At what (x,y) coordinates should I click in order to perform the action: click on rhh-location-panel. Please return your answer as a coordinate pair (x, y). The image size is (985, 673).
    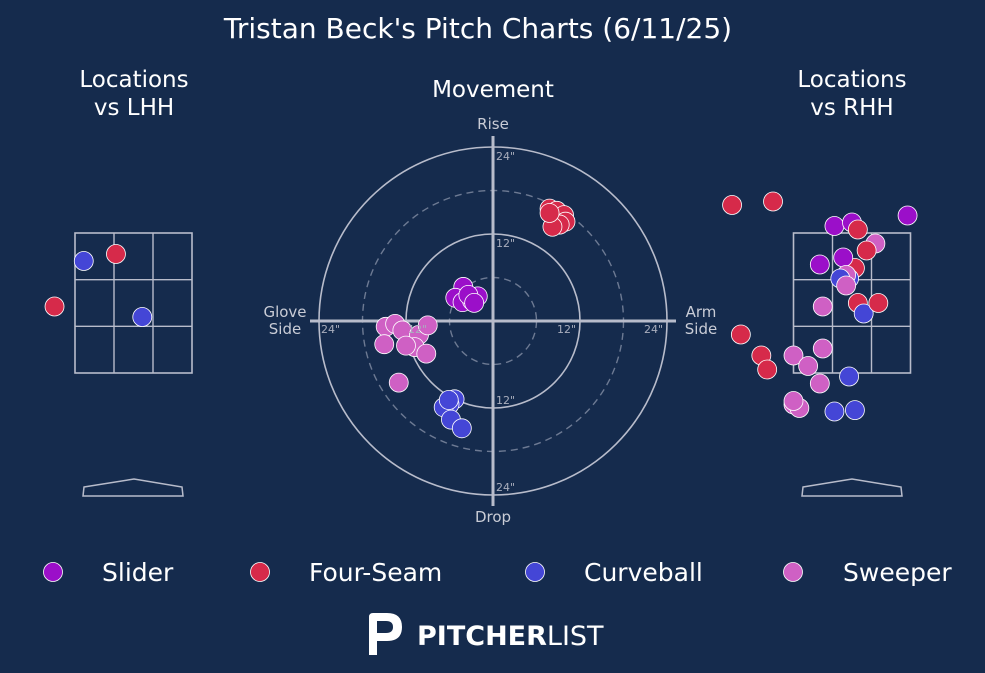
    Looking at the image, I should click on (820, 344).